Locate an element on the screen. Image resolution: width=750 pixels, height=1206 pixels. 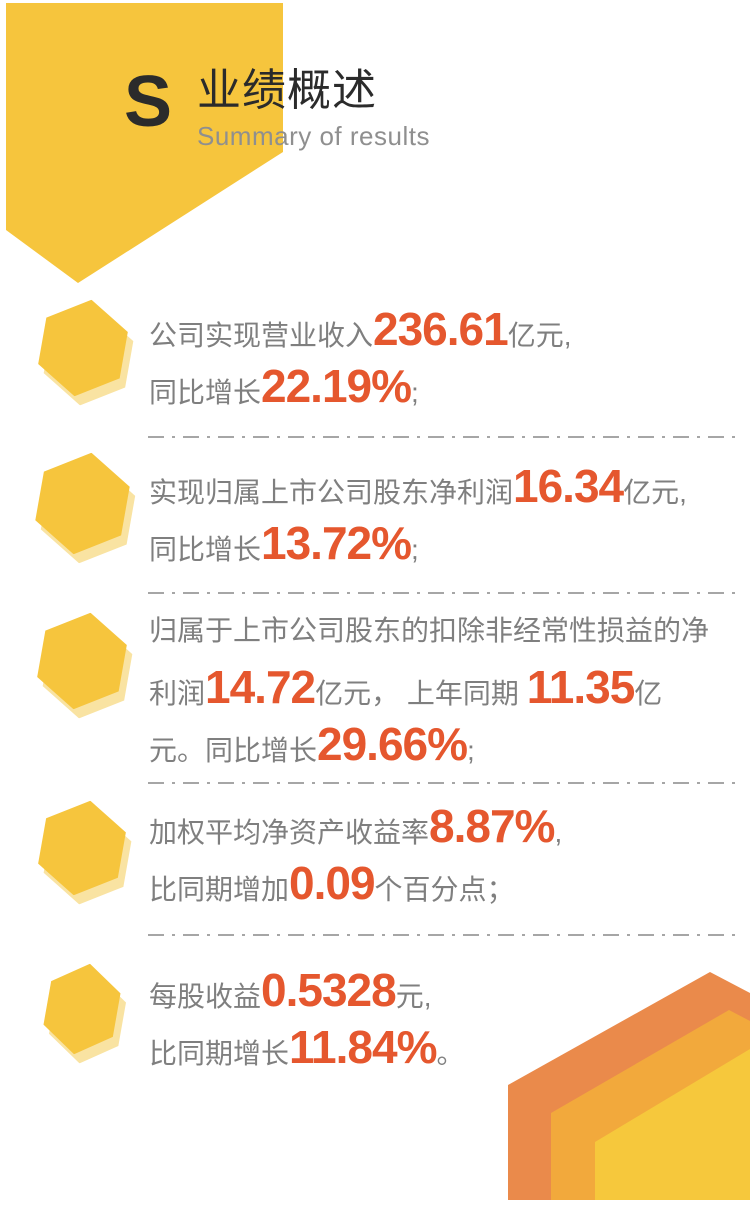
item-line: 每股收益0.5328元, is located at coordinates (449, 990).